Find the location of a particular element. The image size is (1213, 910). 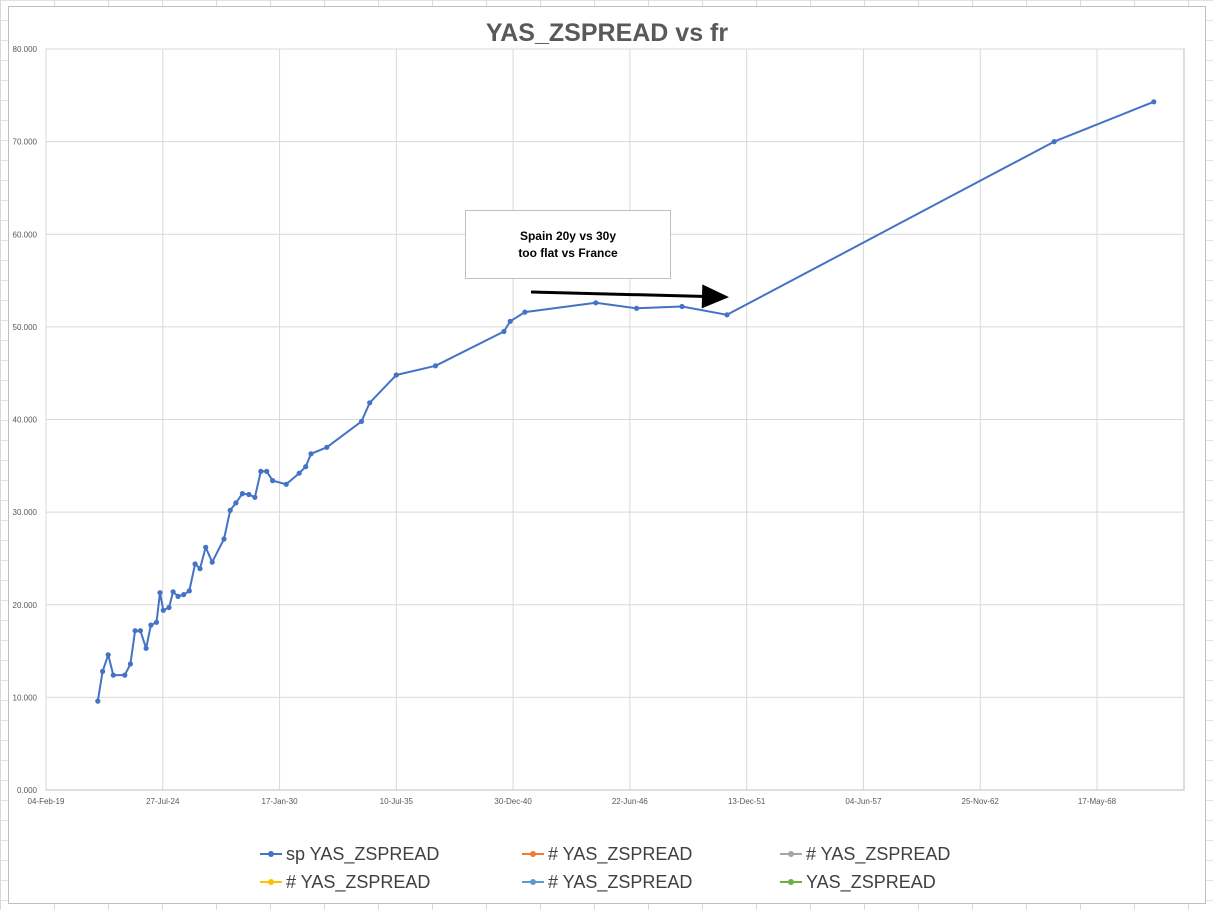

annotation-arrow is located at coordinates (629, 296).